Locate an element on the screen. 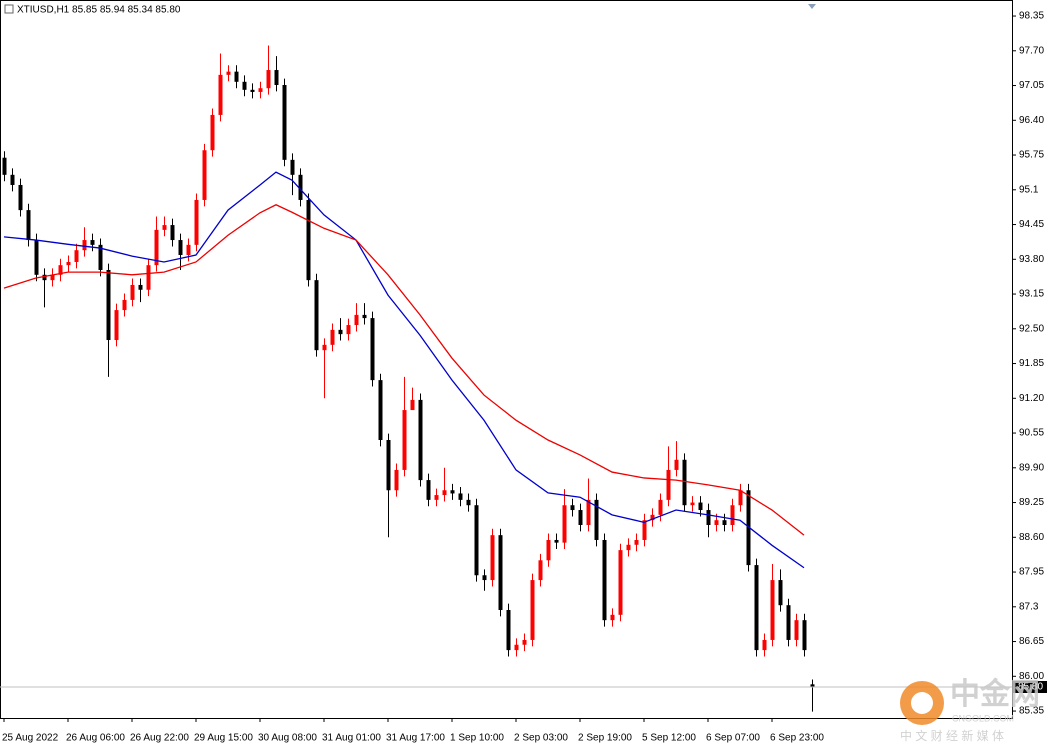  x-tick-label: 6 Sep 07:00 is located at coordinates (733, 738).